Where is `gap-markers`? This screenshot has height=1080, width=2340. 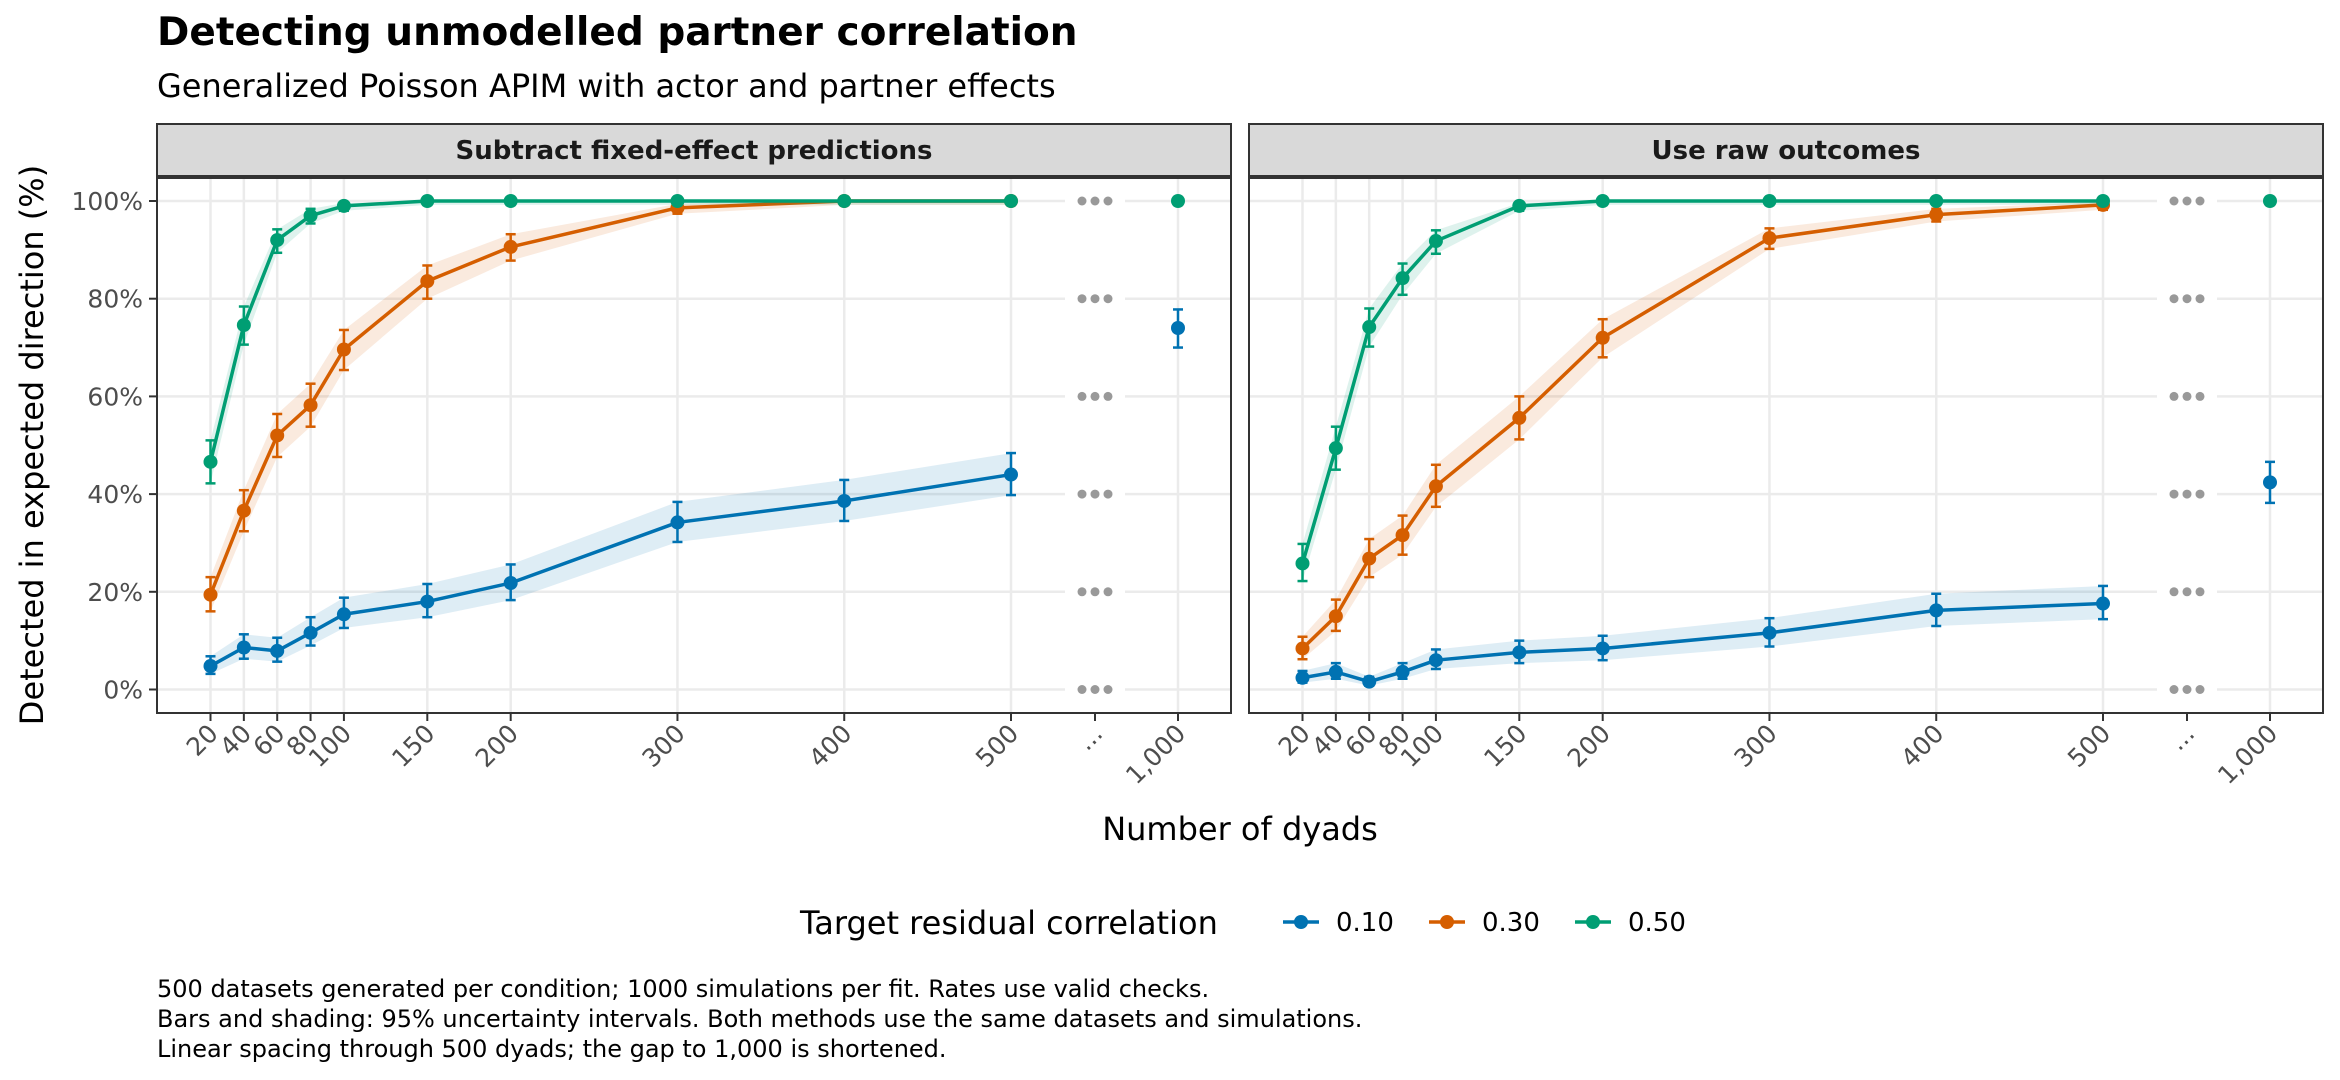 gap-markers is located at coordinates (2187, 445).